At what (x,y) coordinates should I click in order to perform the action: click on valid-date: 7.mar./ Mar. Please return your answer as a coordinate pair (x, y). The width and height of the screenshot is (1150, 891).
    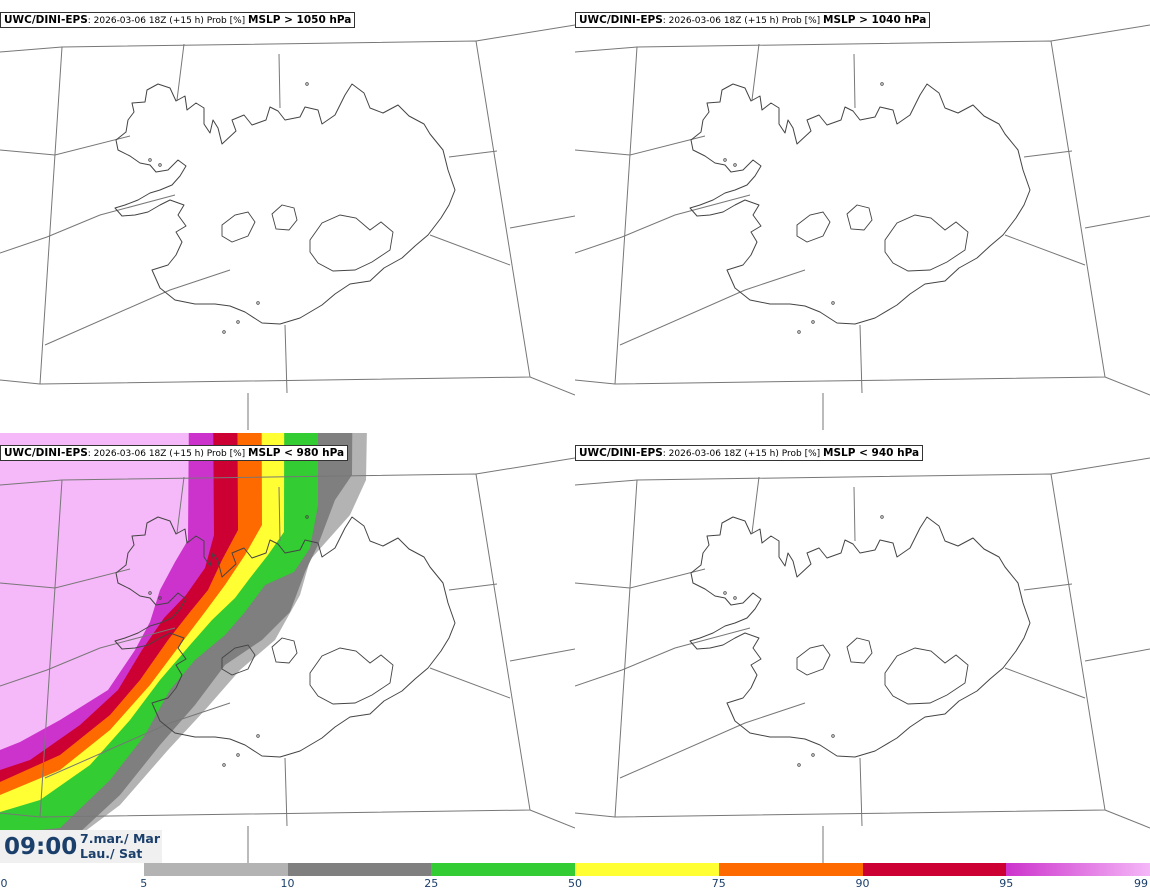
    Looking at the image, I should click on (120, 838).